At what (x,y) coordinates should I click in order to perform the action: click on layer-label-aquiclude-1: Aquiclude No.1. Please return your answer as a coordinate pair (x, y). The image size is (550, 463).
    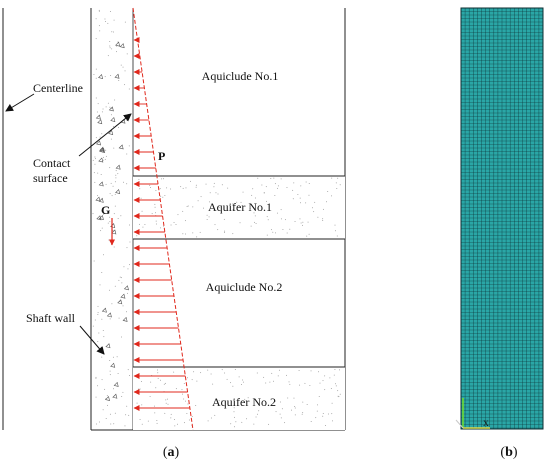
    Looking at the image, I should click on (240, 76).